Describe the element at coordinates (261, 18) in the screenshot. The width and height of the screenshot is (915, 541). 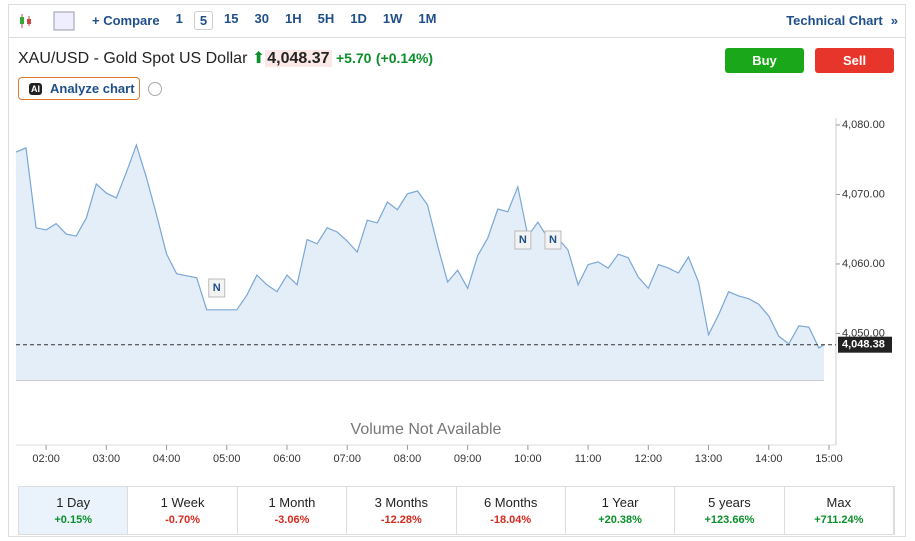
I see `interval: 30` at that location.